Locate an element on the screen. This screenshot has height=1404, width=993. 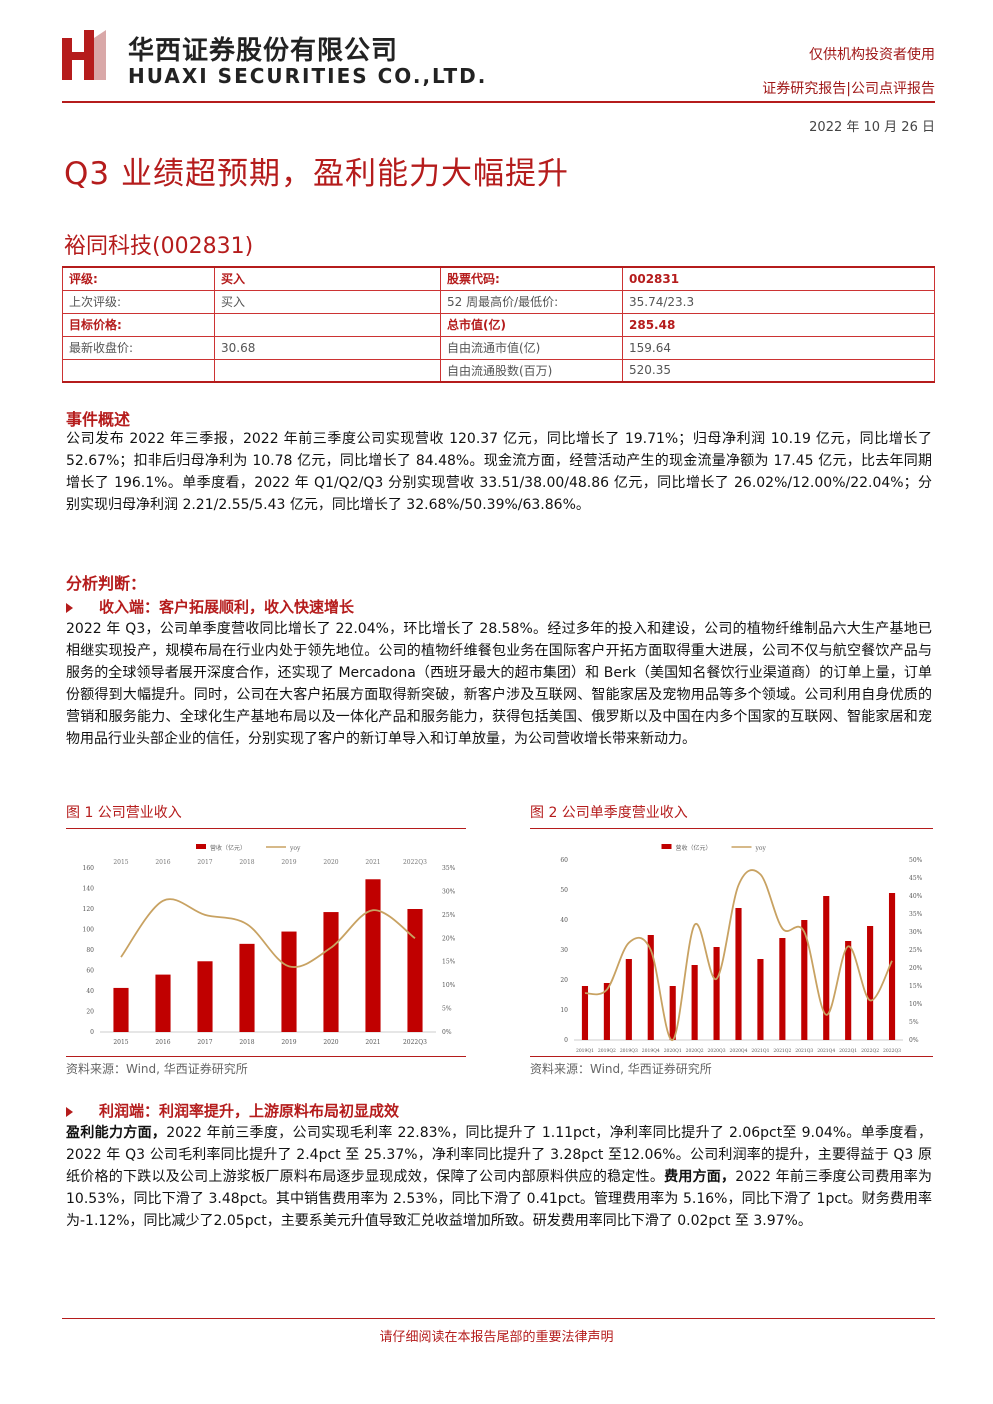
y-tick-label: 160 is located at coordinates (89, 868).